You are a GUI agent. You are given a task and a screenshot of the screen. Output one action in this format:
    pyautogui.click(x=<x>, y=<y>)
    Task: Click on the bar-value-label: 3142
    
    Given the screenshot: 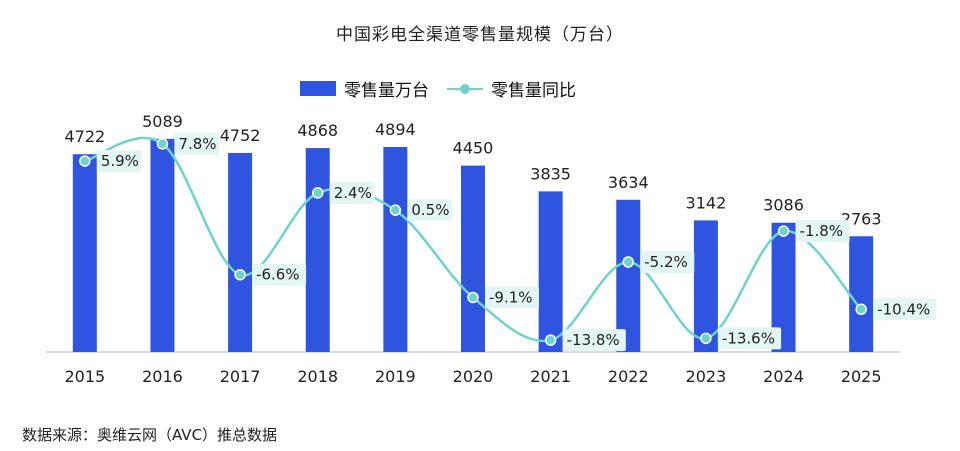 What is the action you would take?
    pyautogui.click(x=706, y=202)
    